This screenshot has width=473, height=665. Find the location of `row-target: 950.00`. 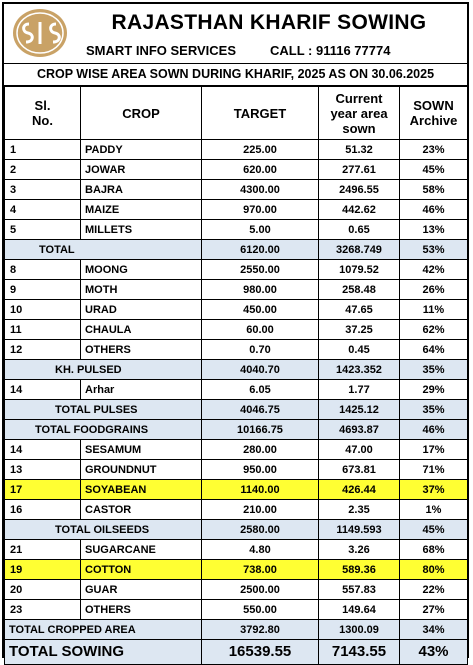

row-target: 950.00 is located at coordinates (260, 469).